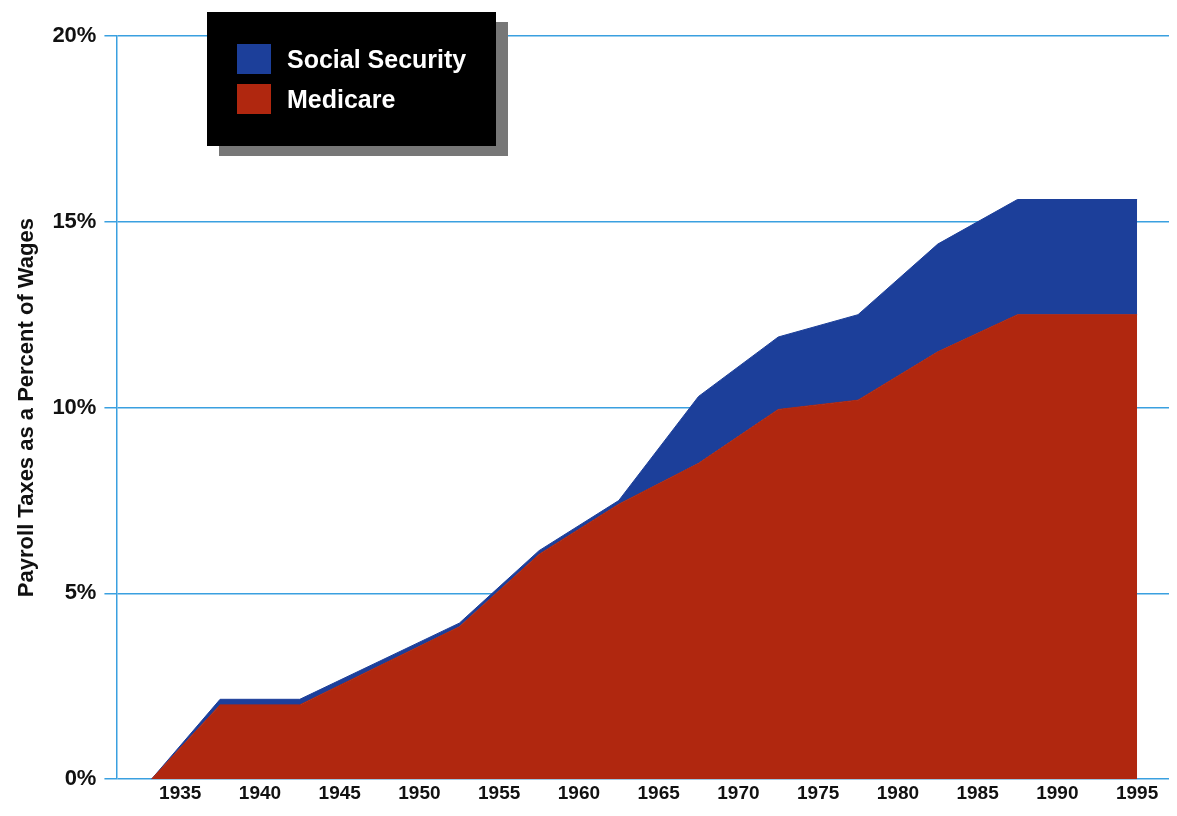  I want to click on y-tick-label: 20%, so click(74, 35).